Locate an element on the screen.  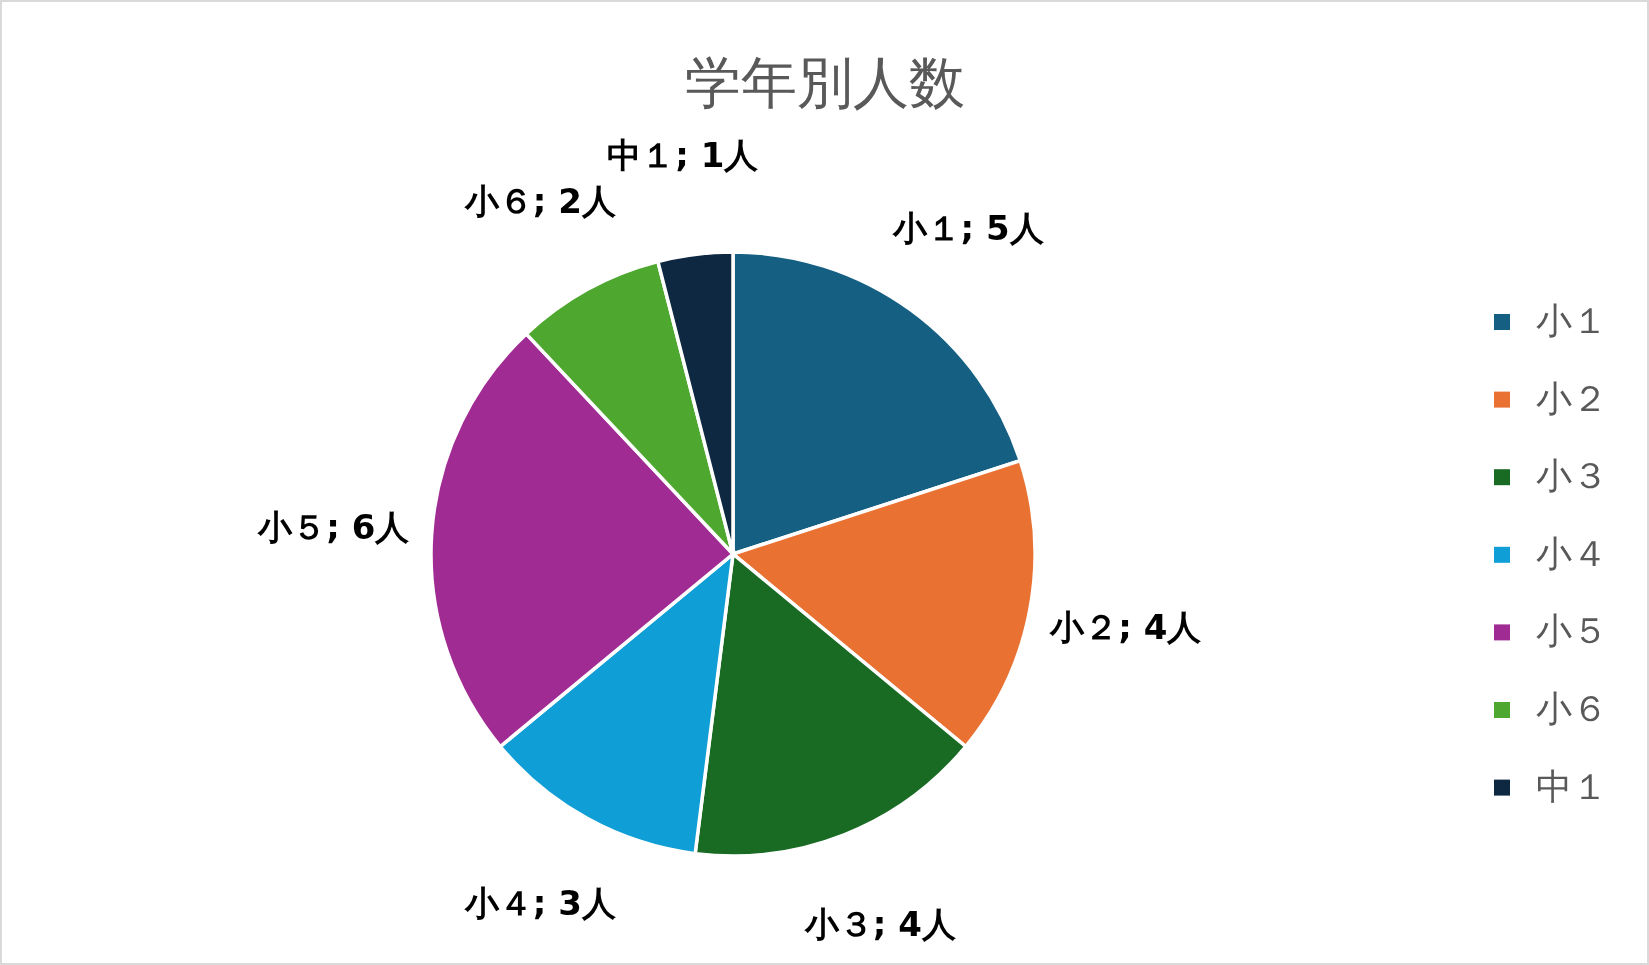
data-label: 小３; 4人 is located at coordinates (880, 923).